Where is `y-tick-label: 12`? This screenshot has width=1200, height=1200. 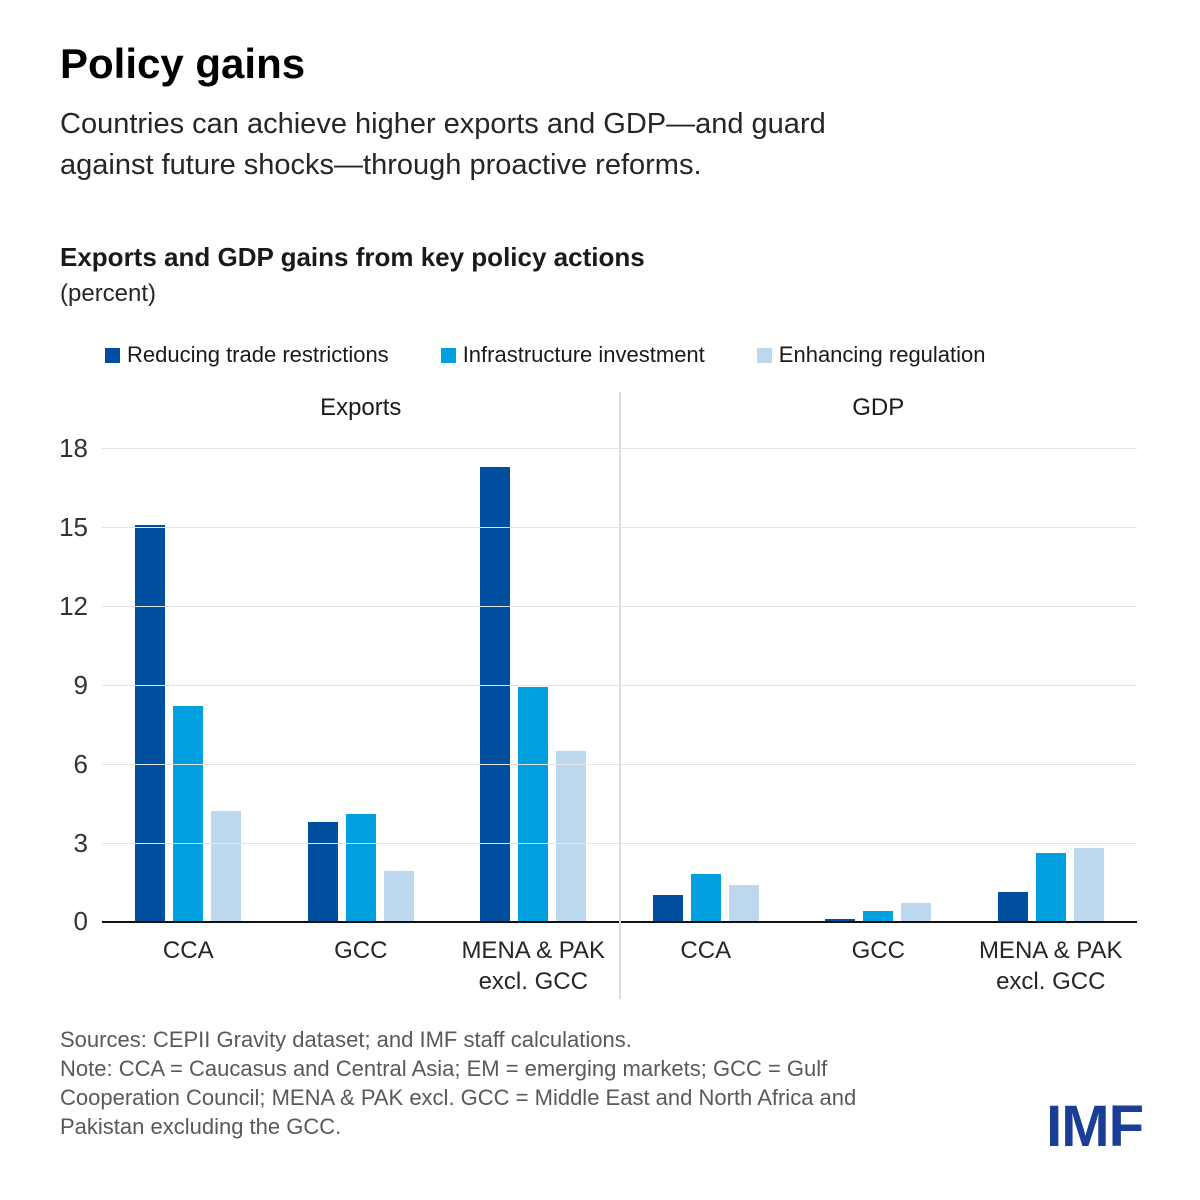 y-tick-label: 12 is located at coordinates (73, 606).